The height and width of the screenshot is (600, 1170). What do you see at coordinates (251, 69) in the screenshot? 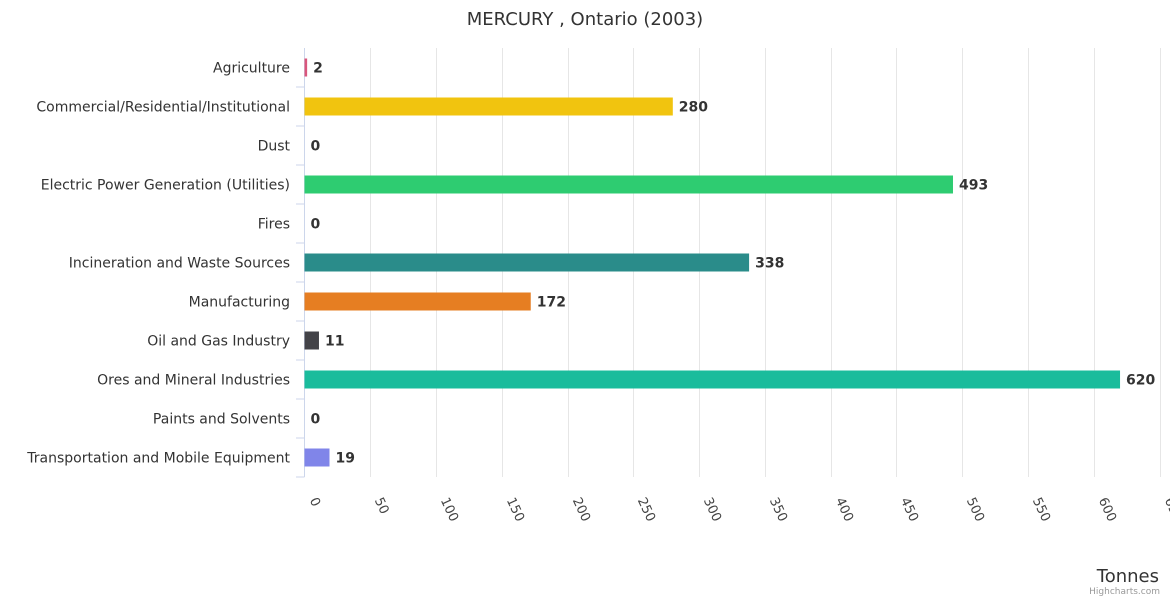
I see `category-label: Agriculture` at bounding box center [251, 69].